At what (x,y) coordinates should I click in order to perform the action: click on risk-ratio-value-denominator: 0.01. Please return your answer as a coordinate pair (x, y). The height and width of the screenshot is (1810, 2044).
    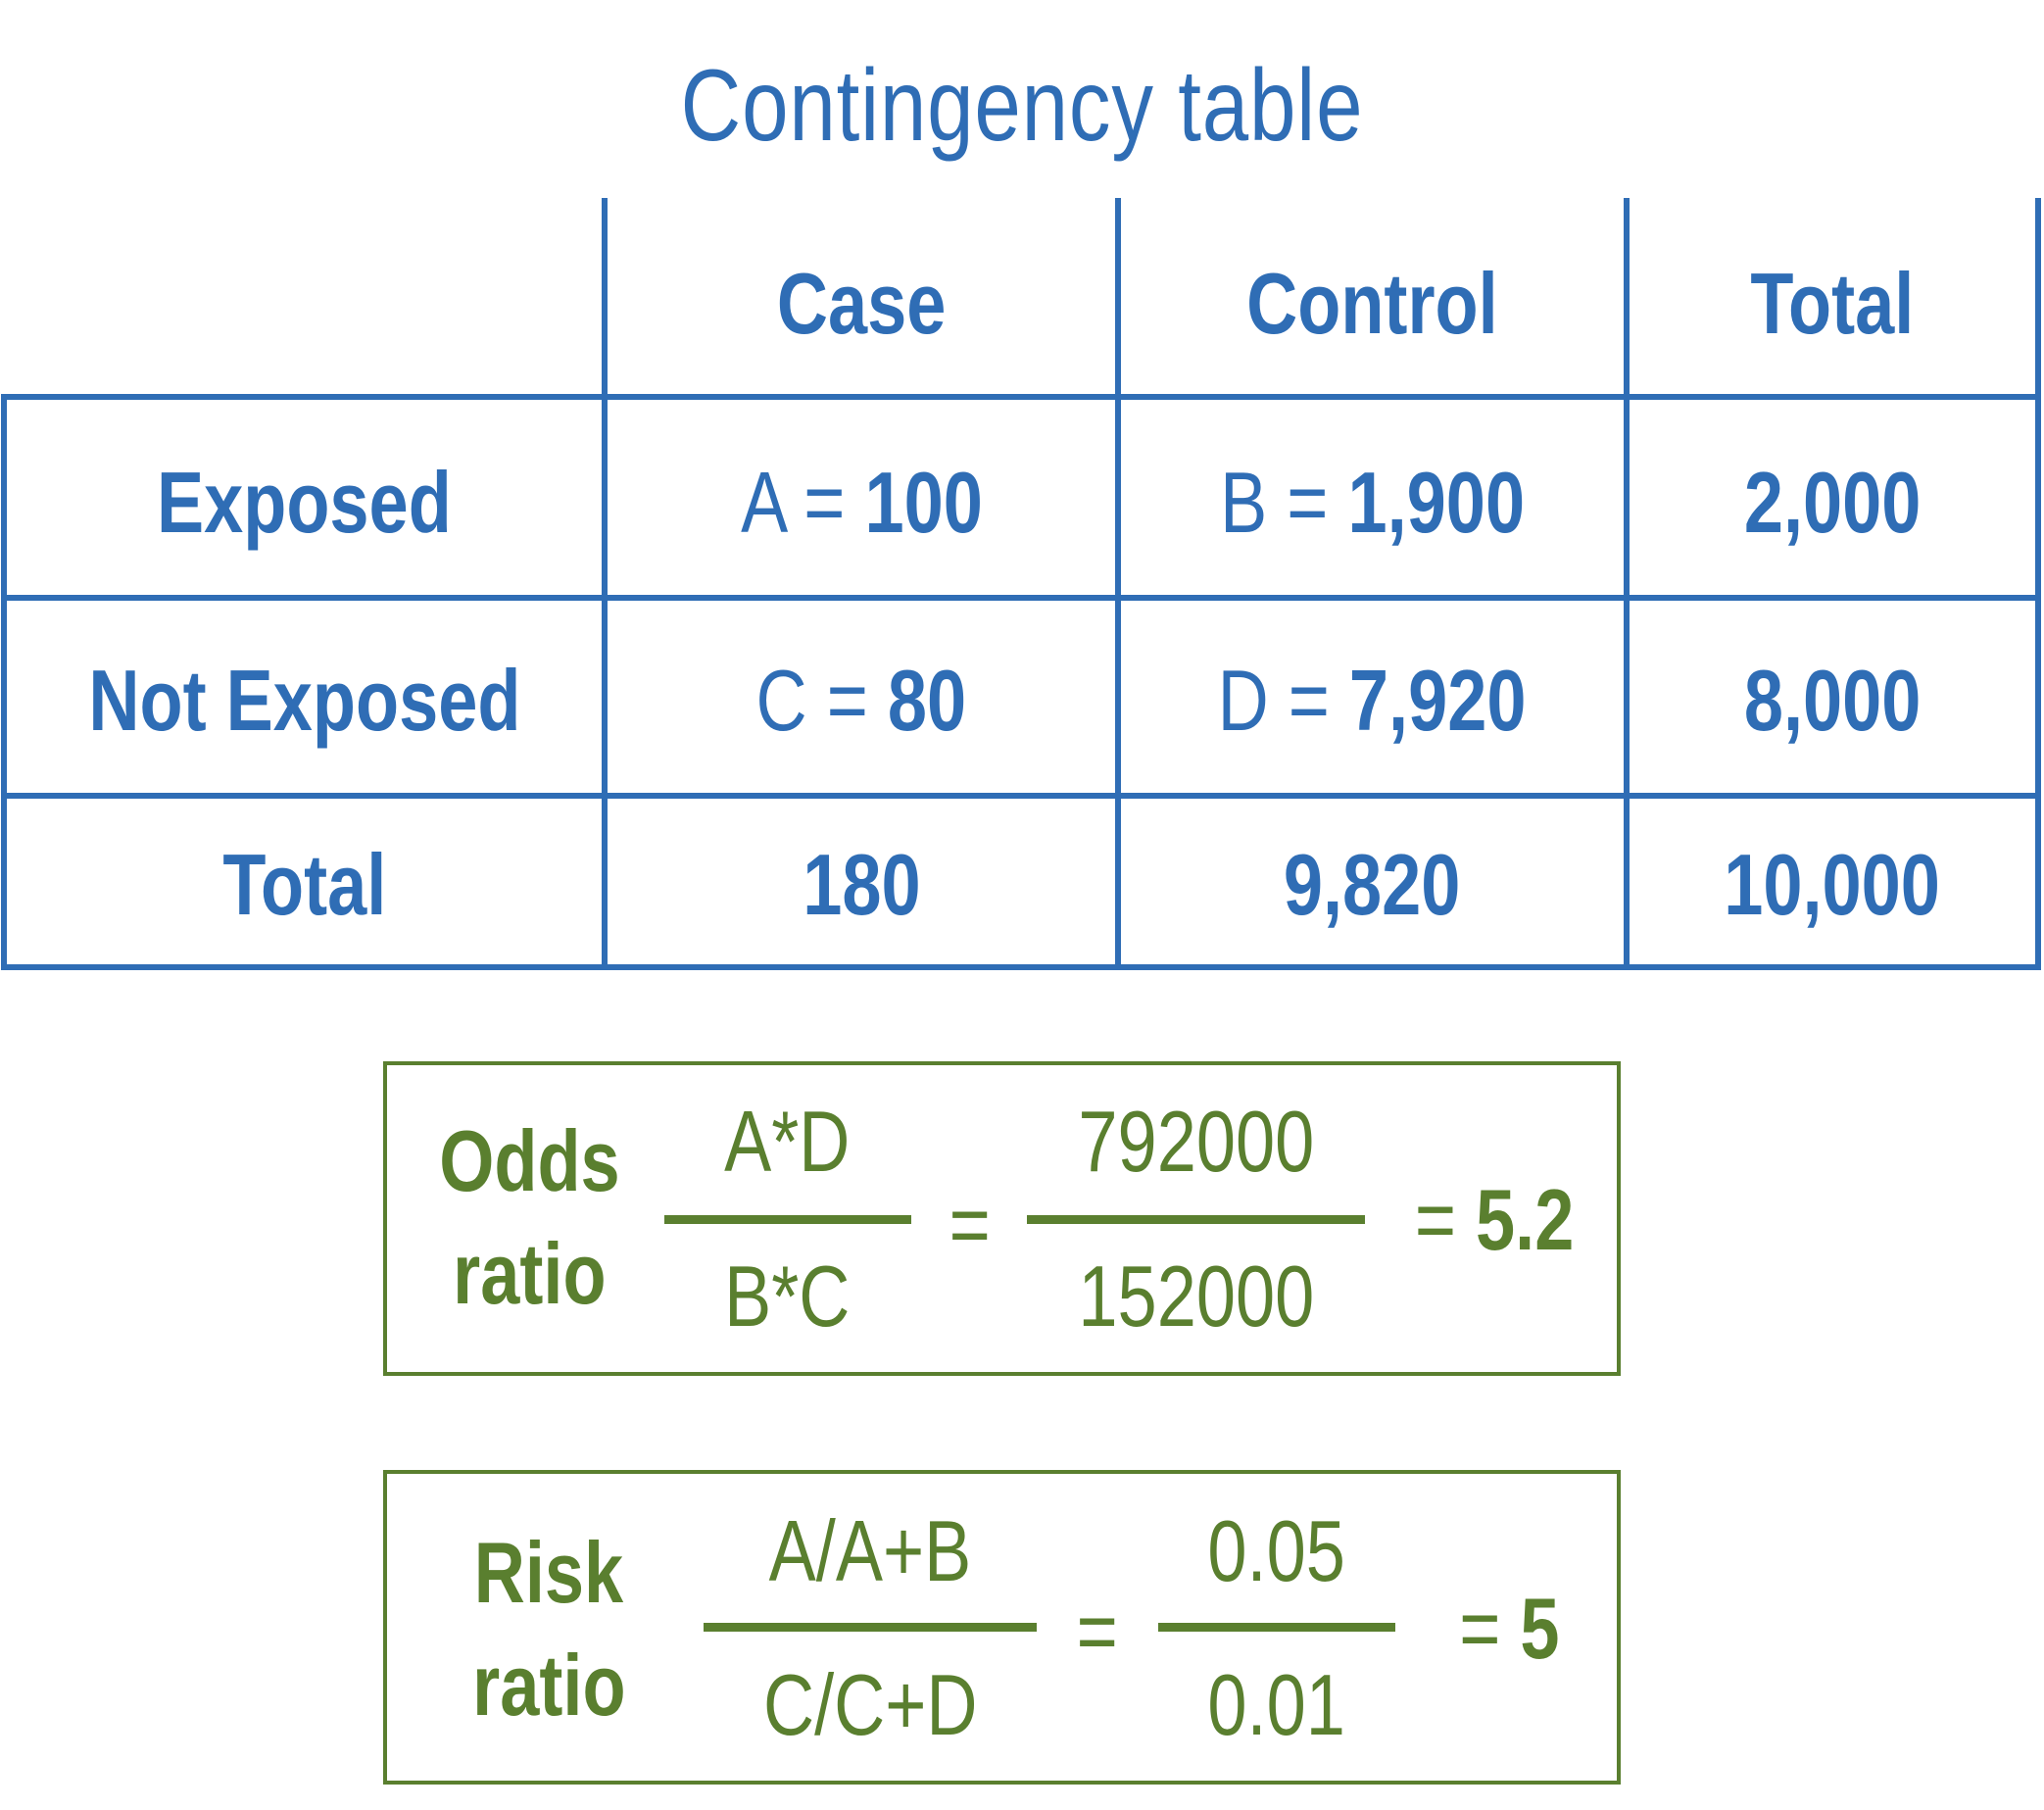
    Looking at the image, I should click on (1276, 1704).